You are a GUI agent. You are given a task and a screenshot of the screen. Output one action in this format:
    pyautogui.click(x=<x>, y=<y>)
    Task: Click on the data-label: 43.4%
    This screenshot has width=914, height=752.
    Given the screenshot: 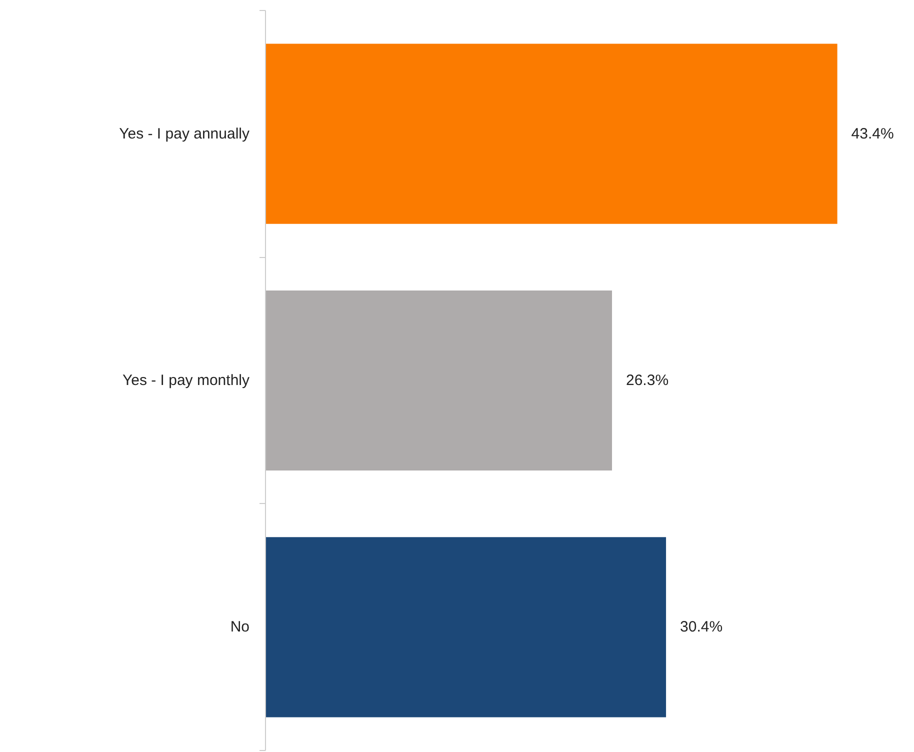 What is the action you would take?
    pyautogui.click(x=872, y=133)
    